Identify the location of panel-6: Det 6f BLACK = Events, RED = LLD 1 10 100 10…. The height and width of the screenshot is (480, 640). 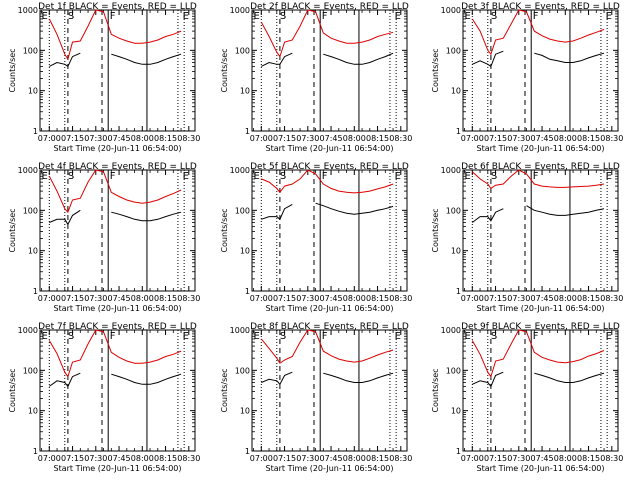
(527, 237).